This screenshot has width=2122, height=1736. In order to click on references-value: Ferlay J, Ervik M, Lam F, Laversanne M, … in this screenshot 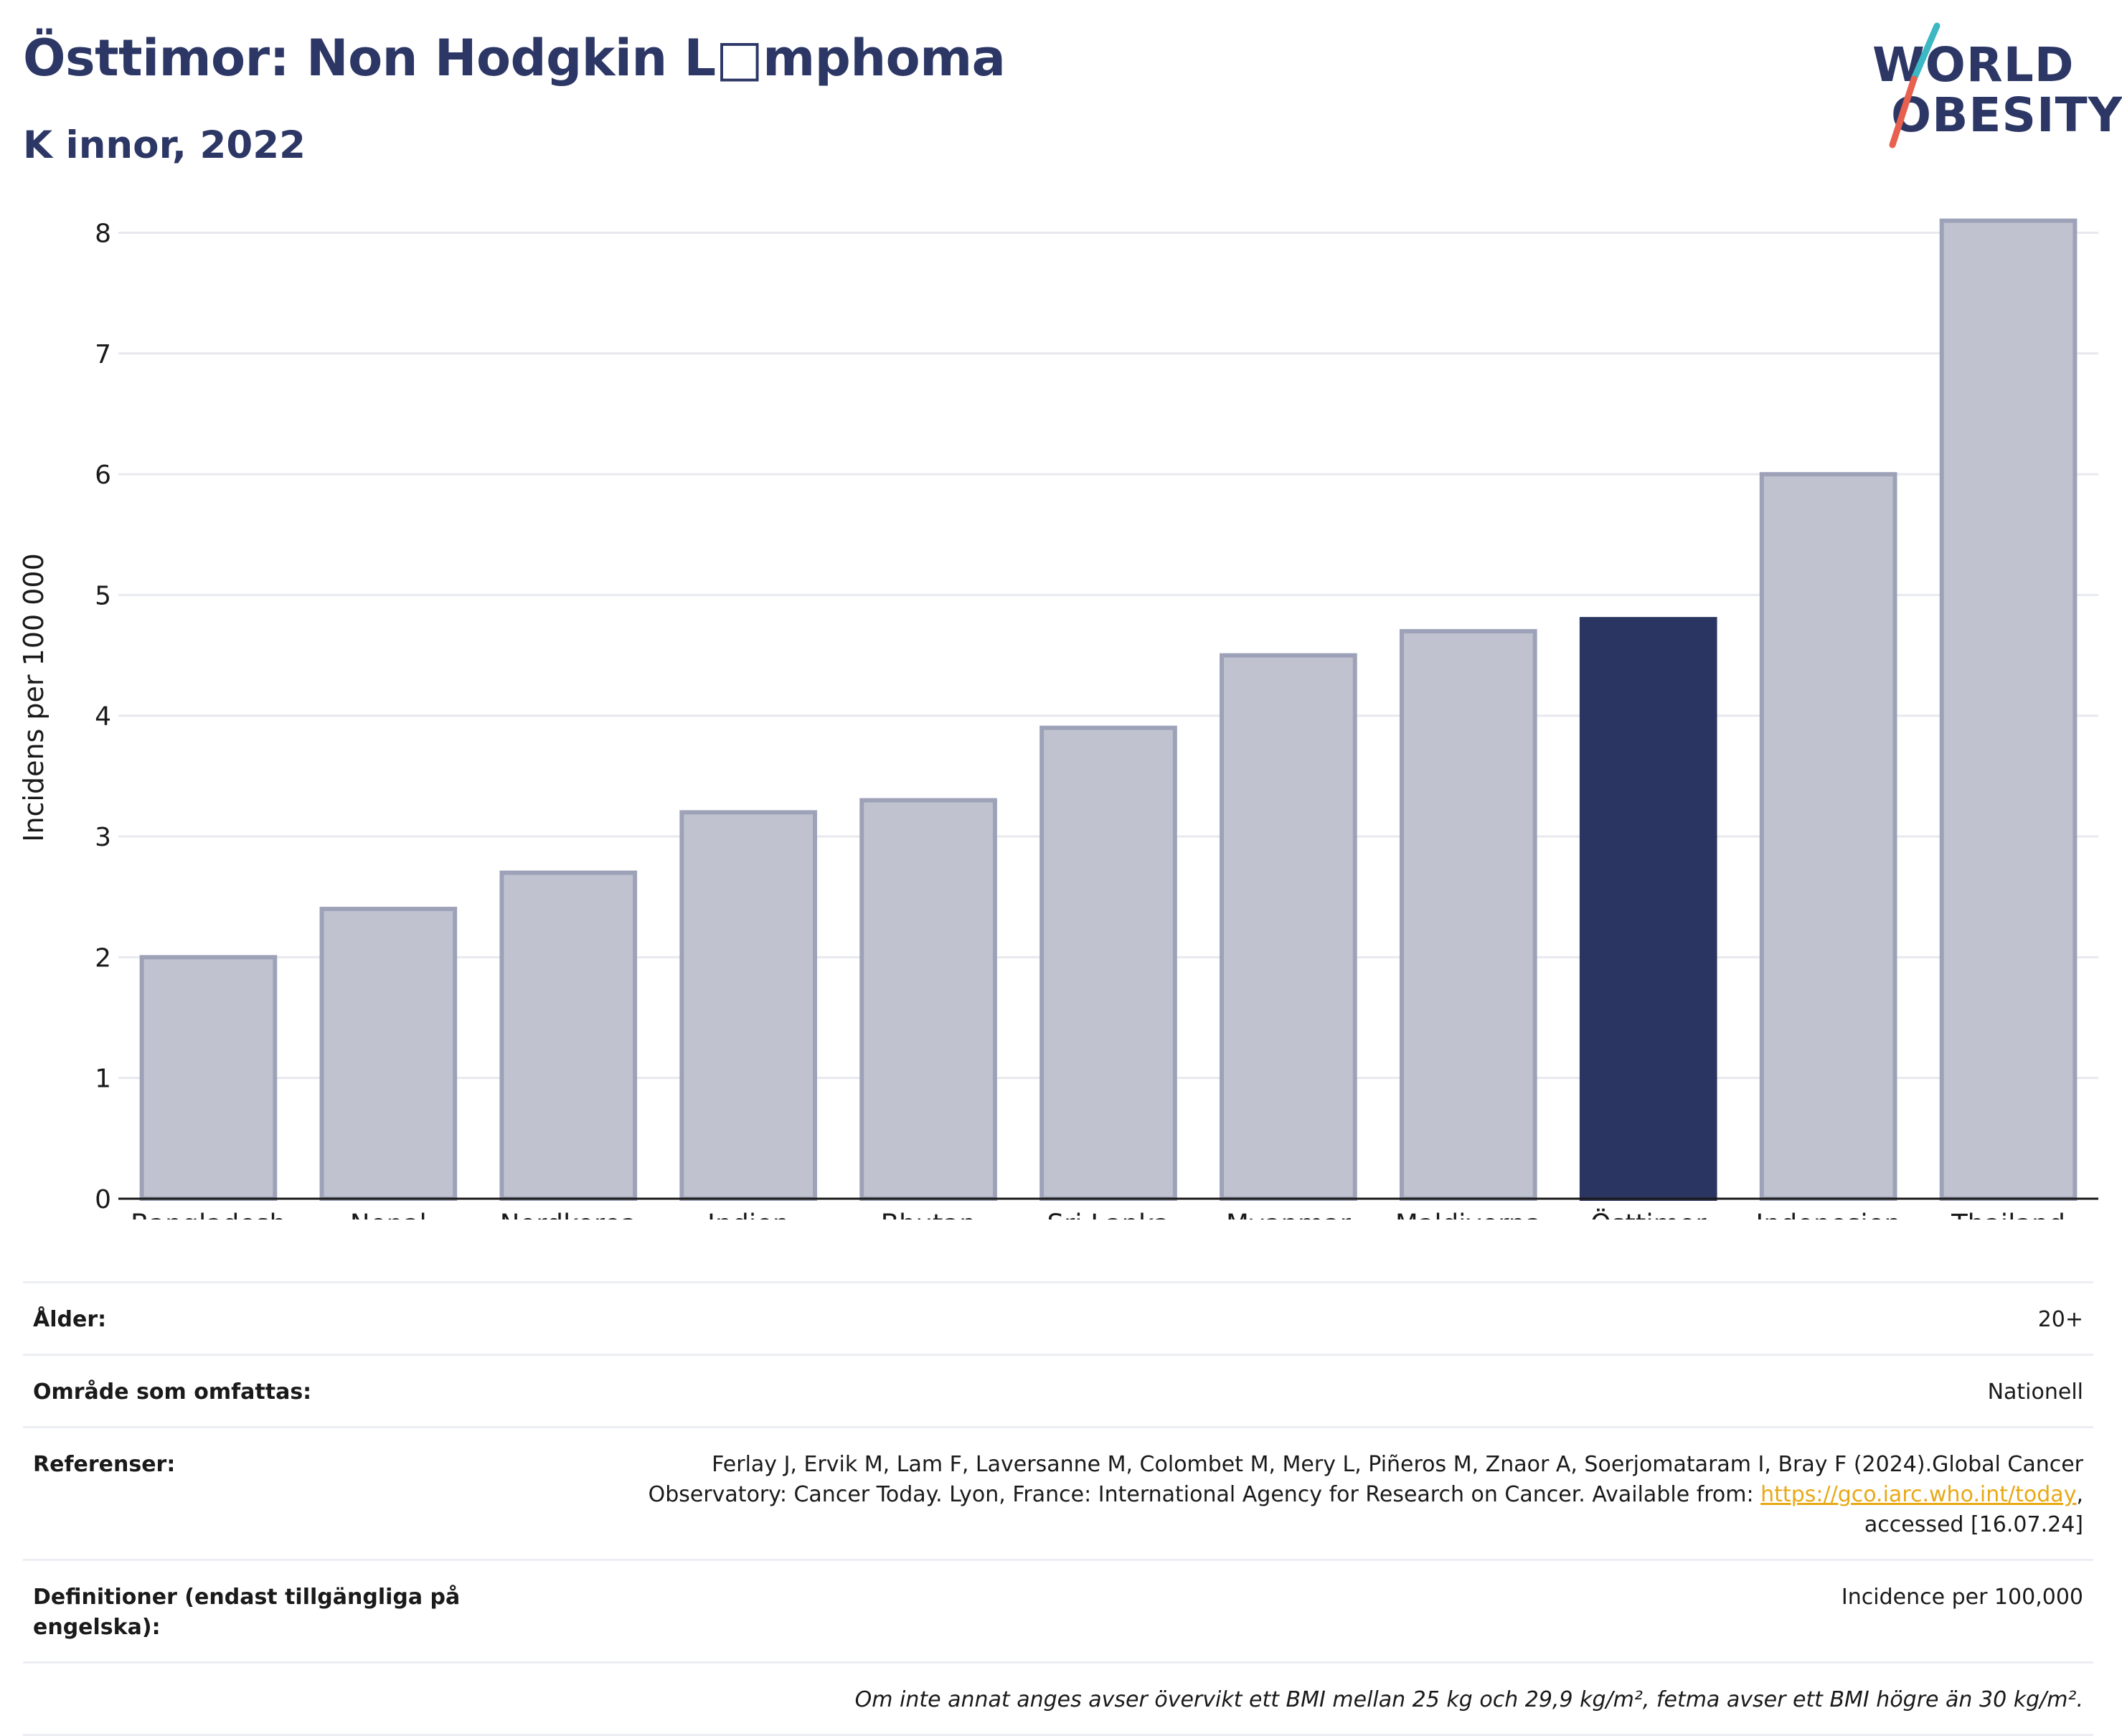, I will do `click(1287, 1495)`.